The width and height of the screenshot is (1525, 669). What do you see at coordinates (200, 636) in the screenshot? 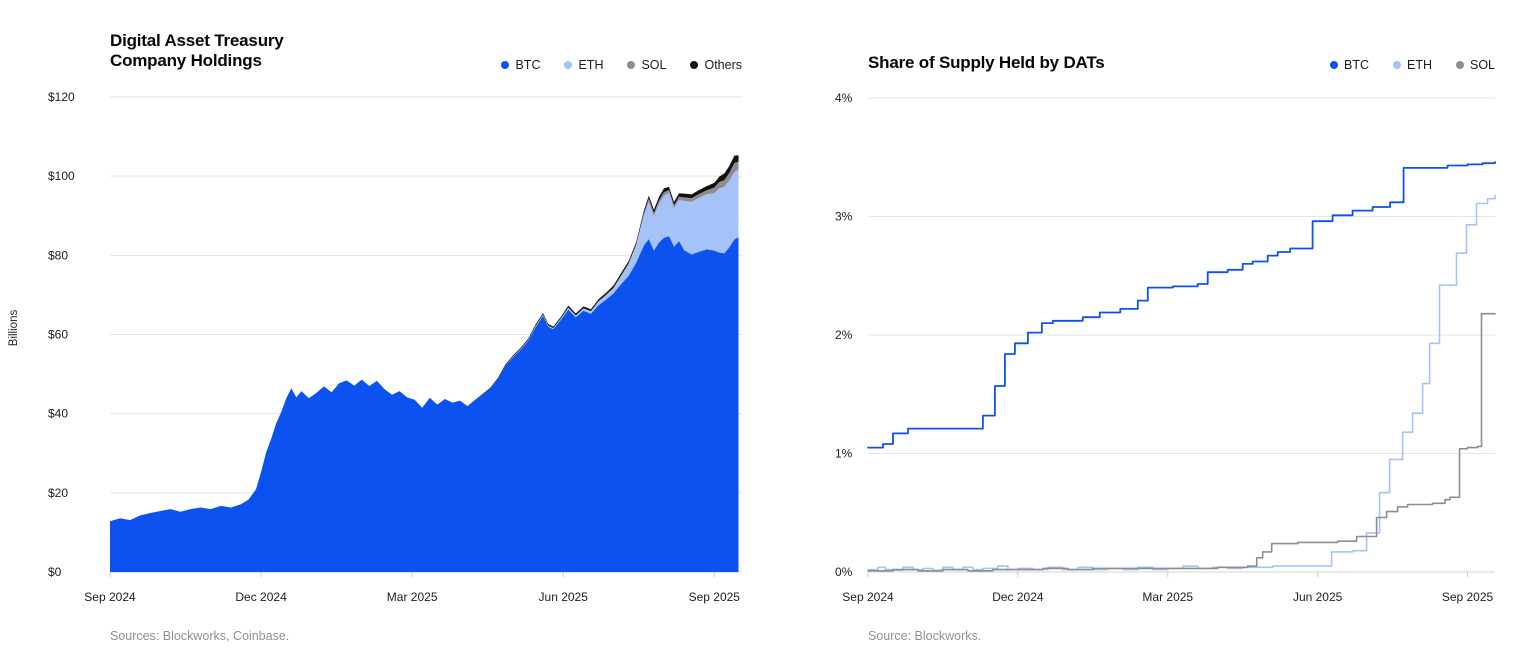
I see `holdings-source-note: Sources: Blockworks, Coinbase.` at bounding box center [200, 636].